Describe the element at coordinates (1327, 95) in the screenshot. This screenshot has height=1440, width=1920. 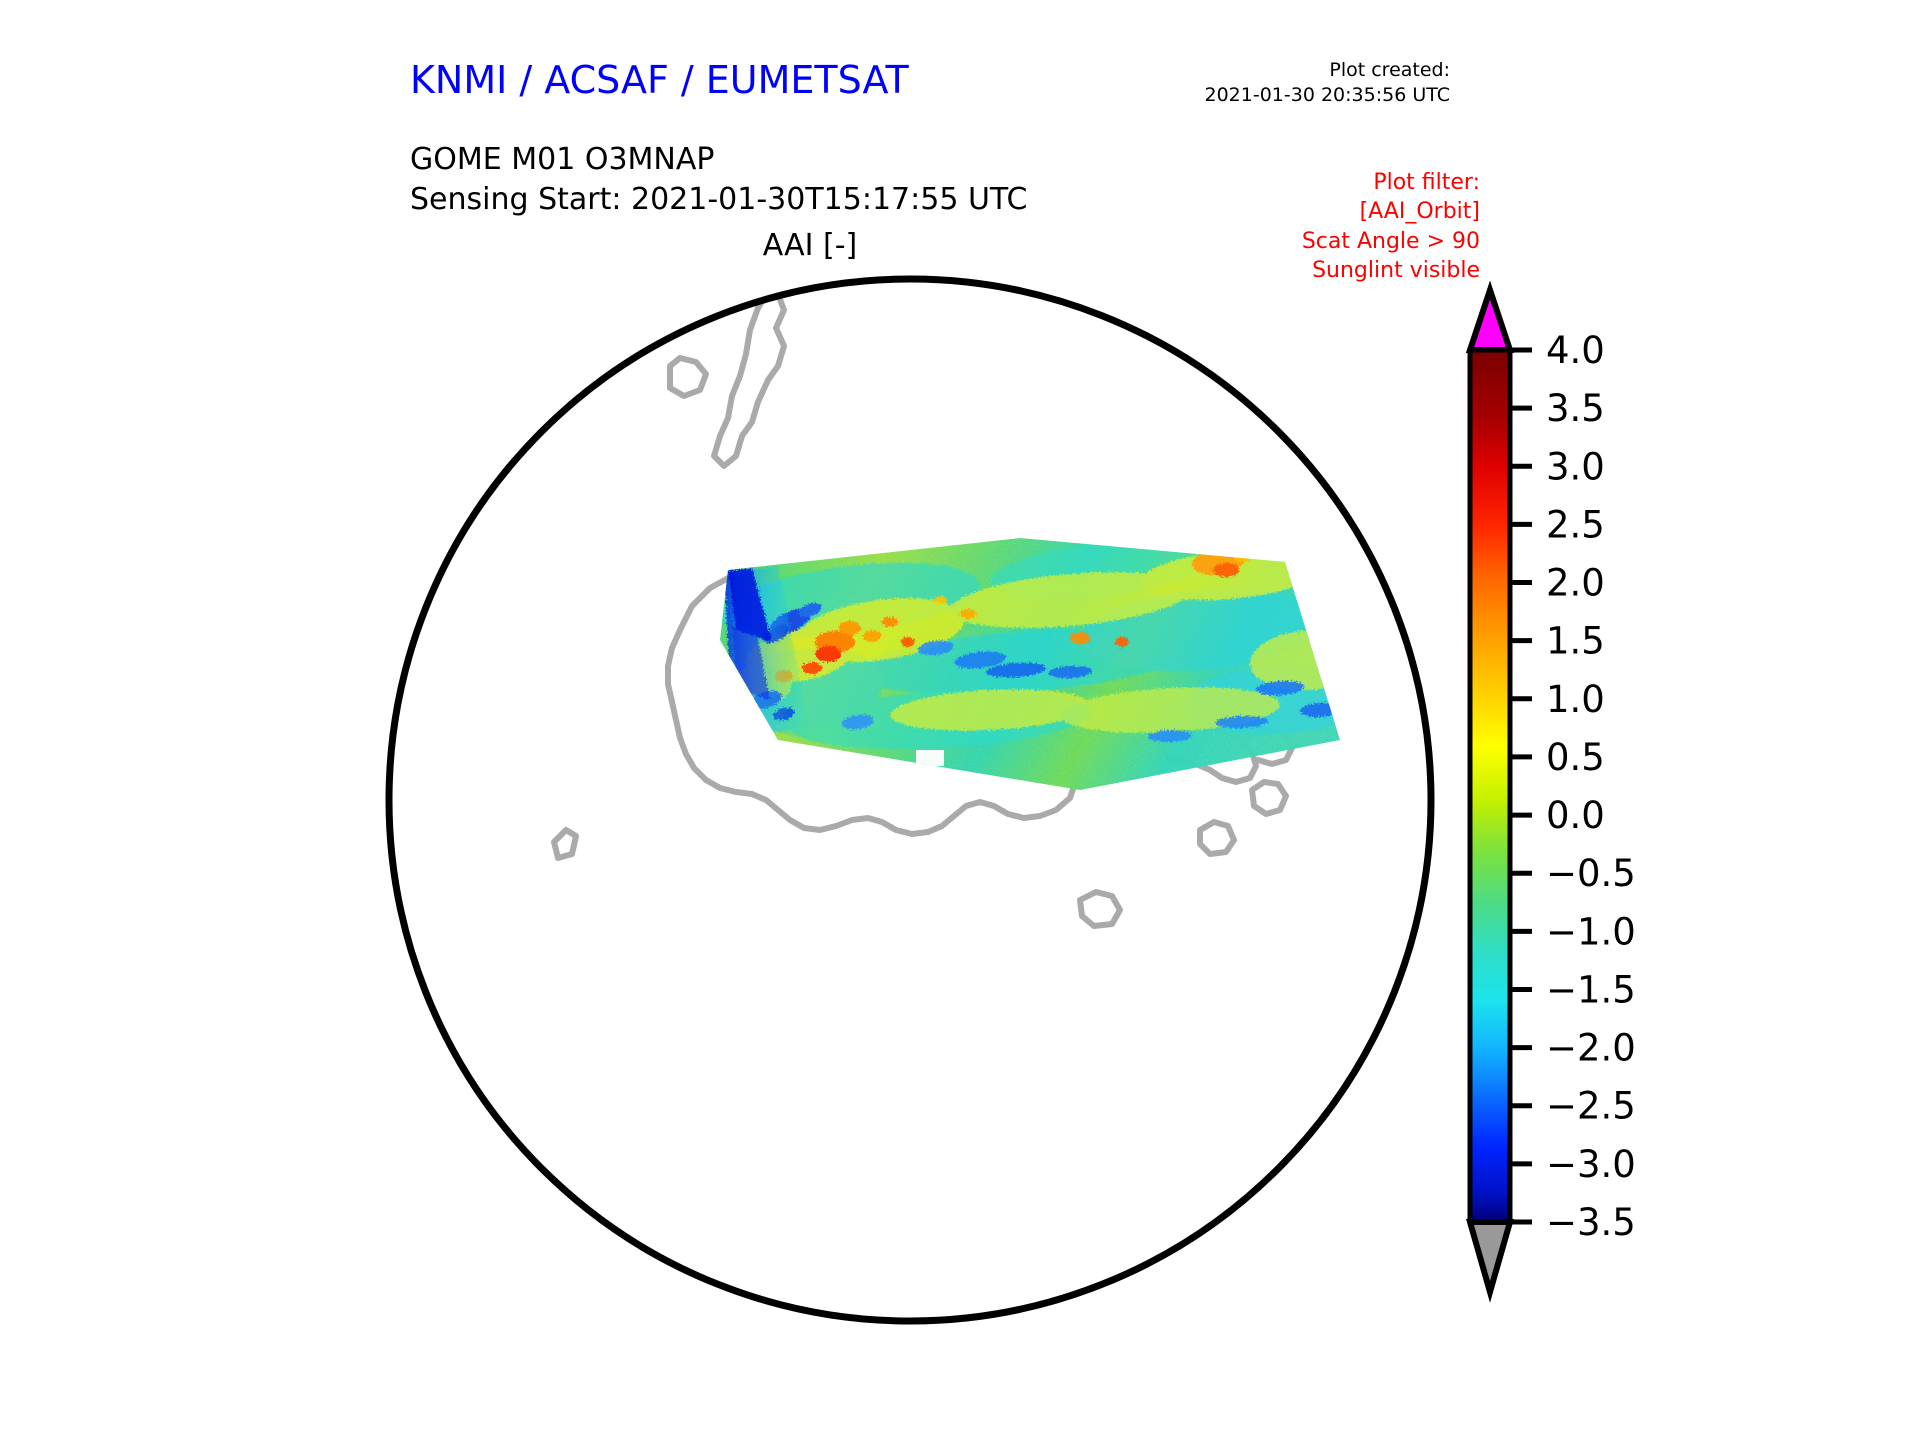
I see `plot-created-timestamp: 2021-01-30 20:35:56 UTC` at that location.